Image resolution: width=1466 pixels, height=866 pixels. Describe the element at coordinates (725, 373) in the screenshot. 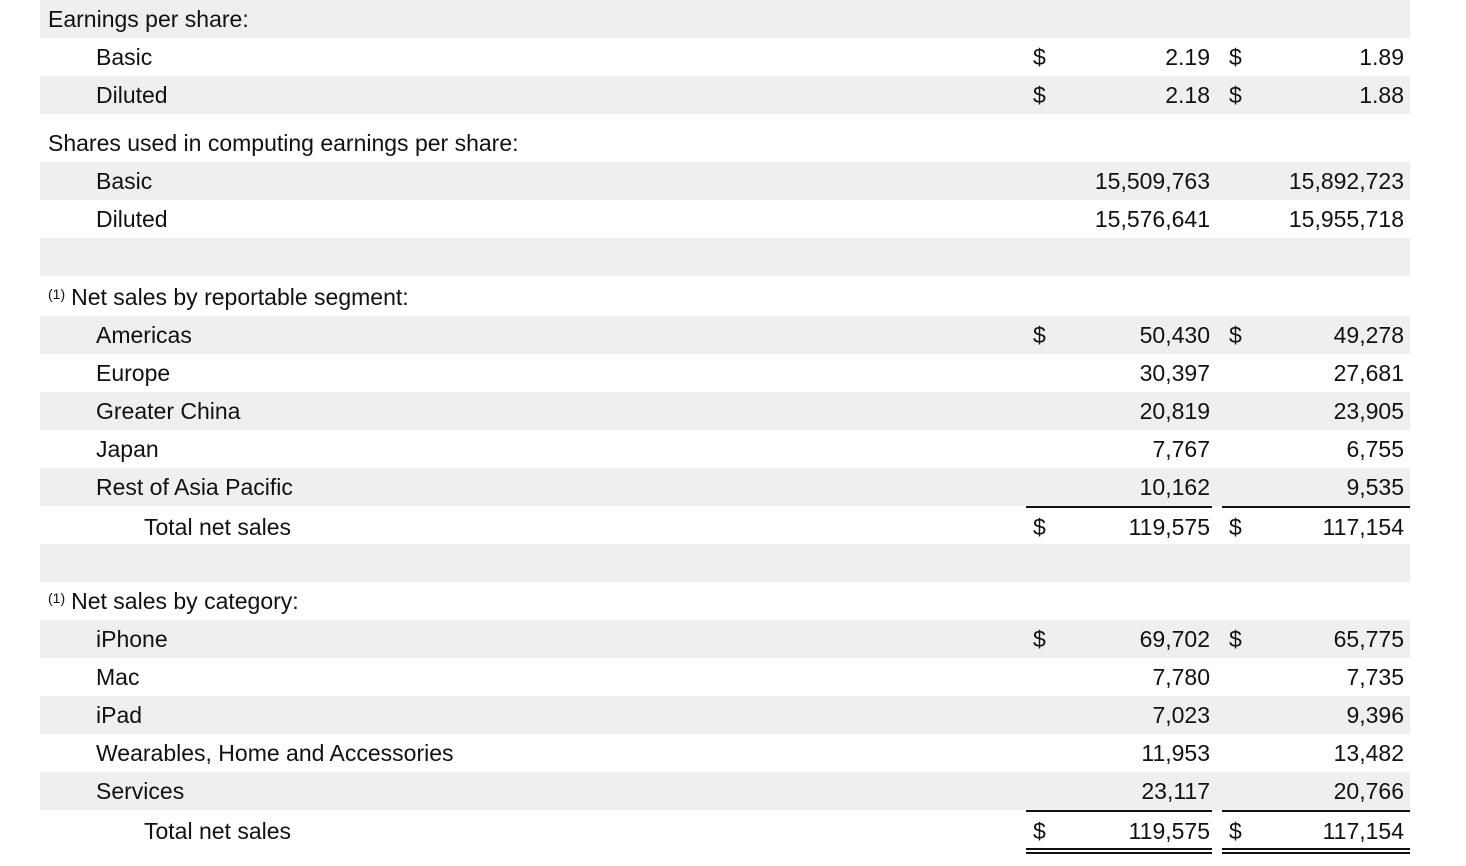

I see `segment-row-europe: Europe 30,397 27,681` at that location.